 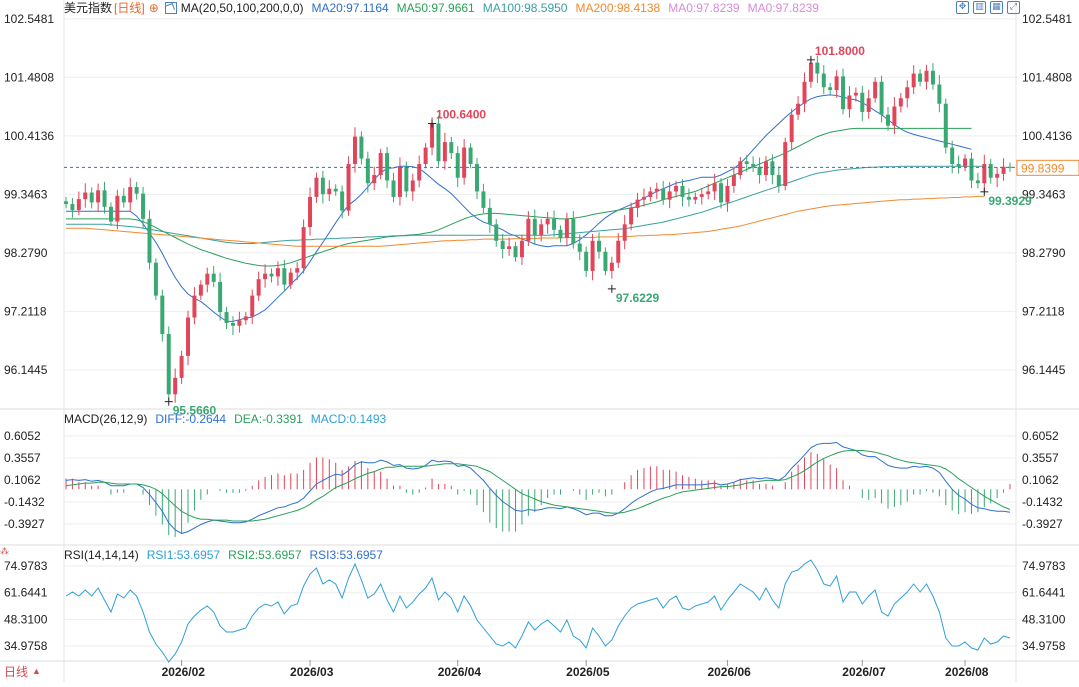 What do you see at coordinates (1044, 194) in the screenshot?
I see `price-tick-right: 99.3463` at bounding box center [1044, 194].